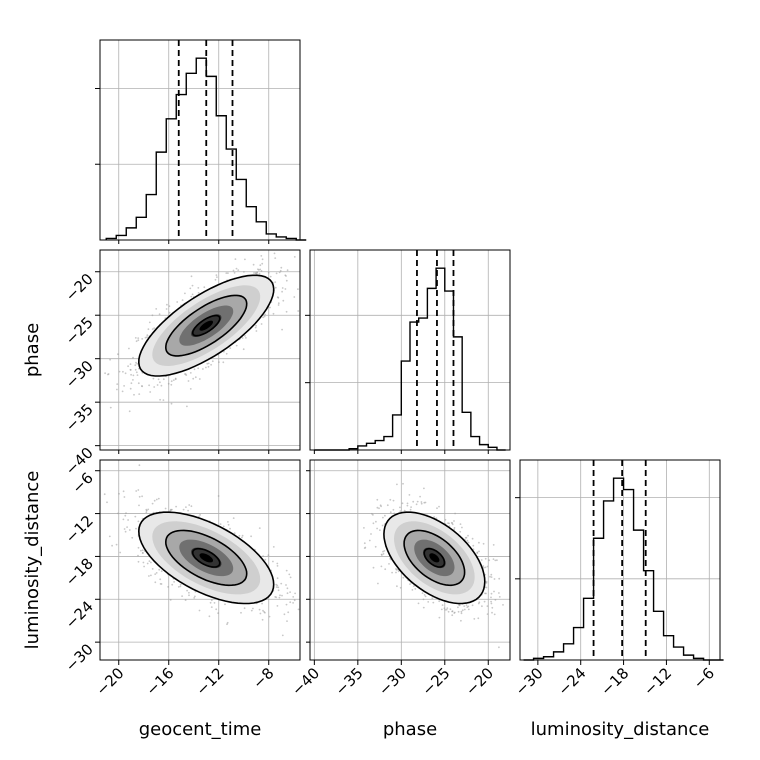  I want to click on x-axis-label-geocent-time: geocent_time, so click(200, 729).